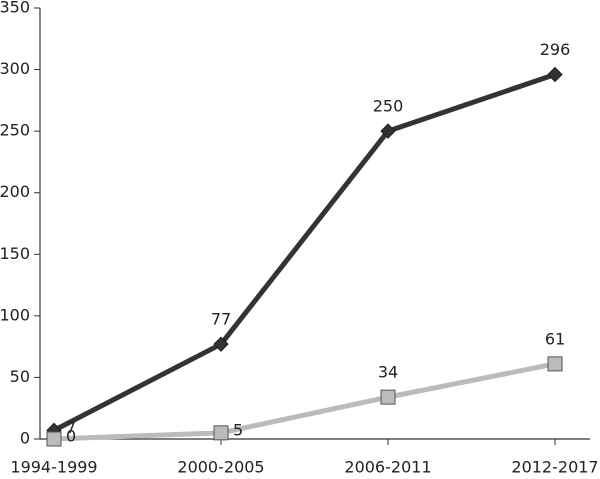 The height and width of the screenshot is (479, 600). I want to click on y-tick-label: 100, so click(15, 314).